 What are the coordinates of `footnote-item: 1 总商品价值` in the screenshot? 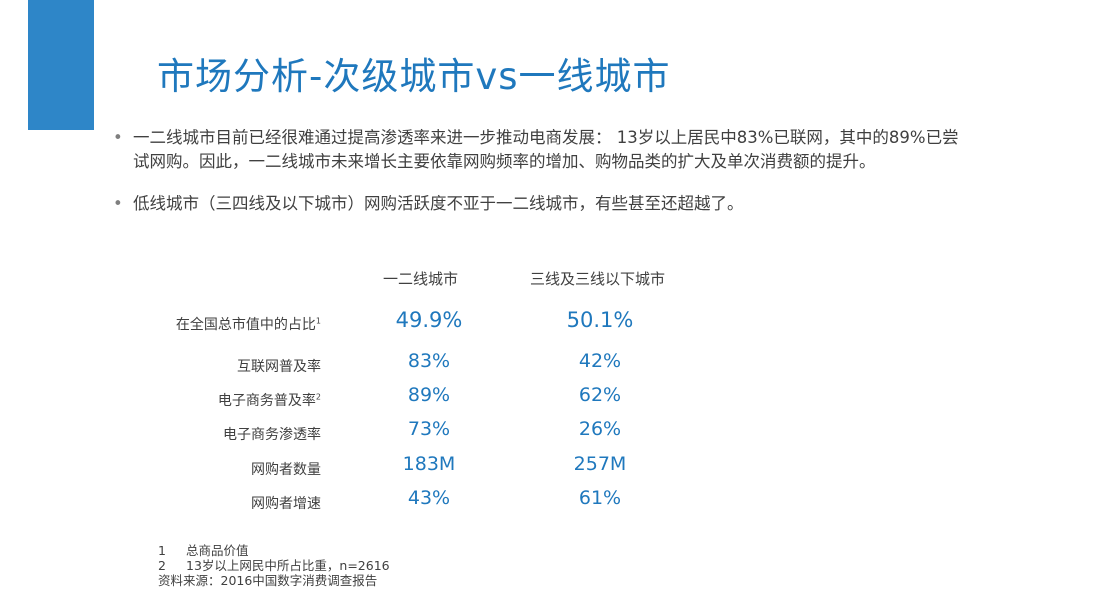 It's located at (203, 550).